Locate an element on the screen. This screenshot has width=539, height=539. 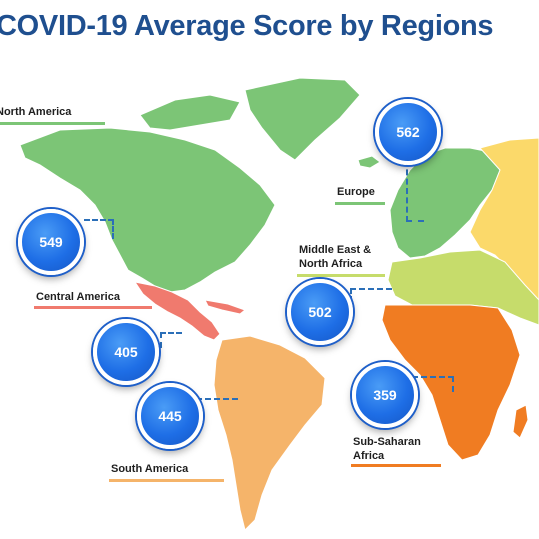
underline-europe is located at coordinates (360, 203).